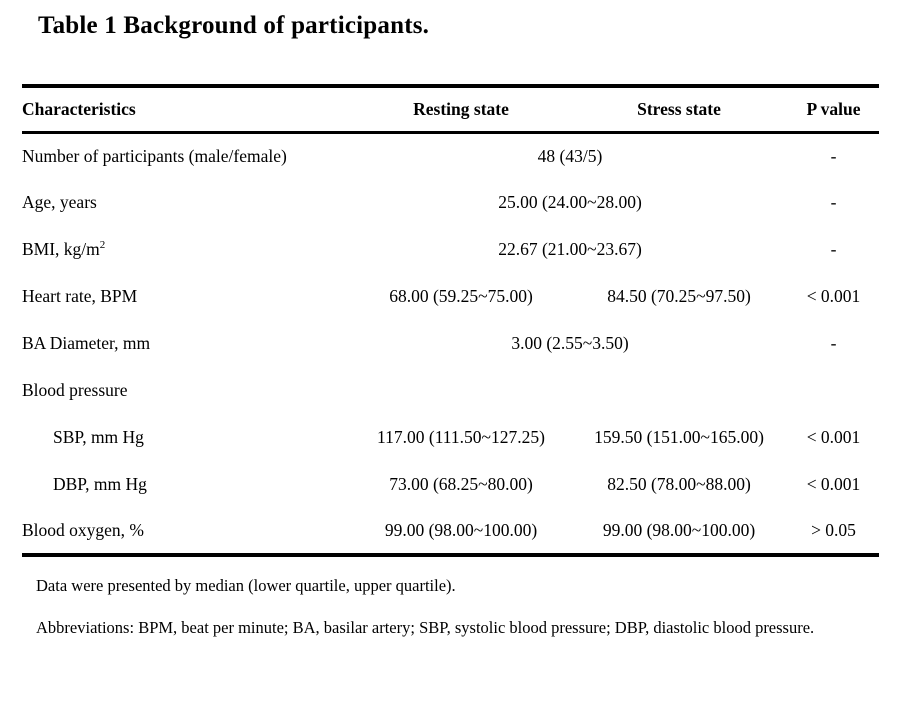  What do you see at coordinates (79, 108) in the screenshot?
I see `header-characteristics: Characteristics` at bounding box center [79, 108].